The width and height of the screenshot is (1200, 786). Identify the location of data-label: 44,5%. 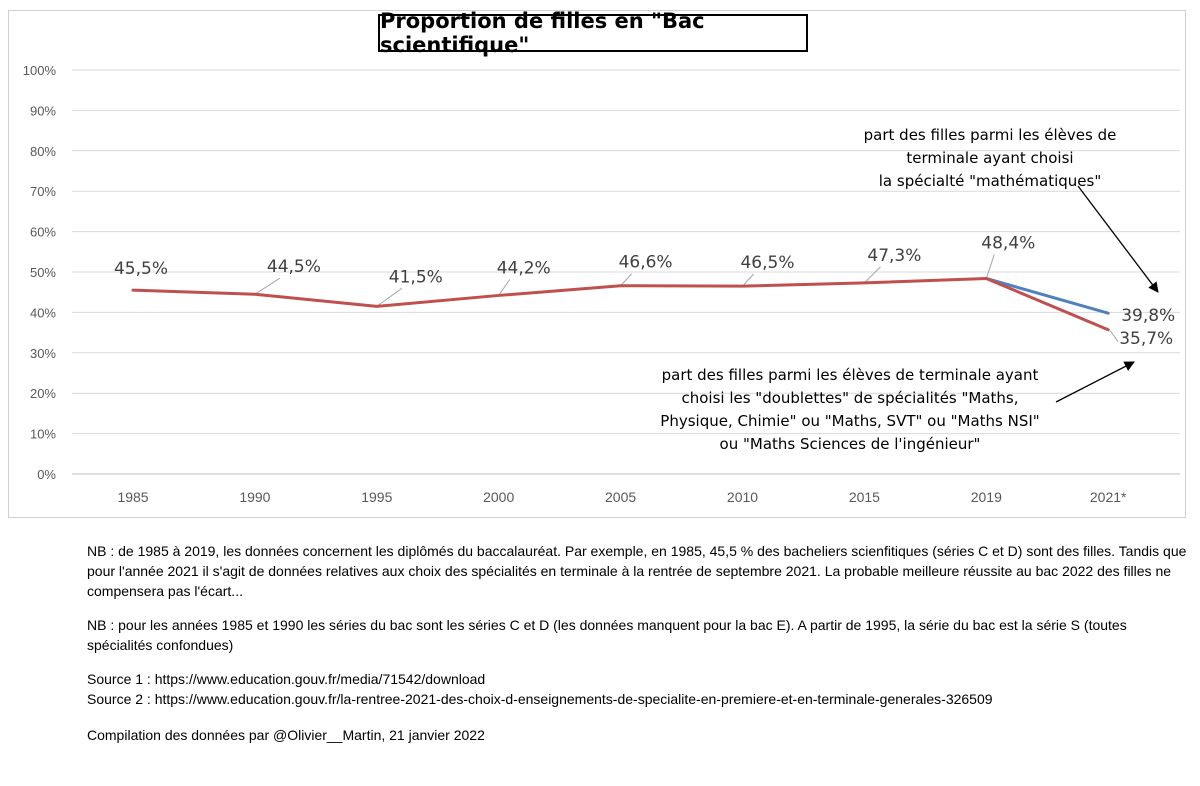
(294, 267).